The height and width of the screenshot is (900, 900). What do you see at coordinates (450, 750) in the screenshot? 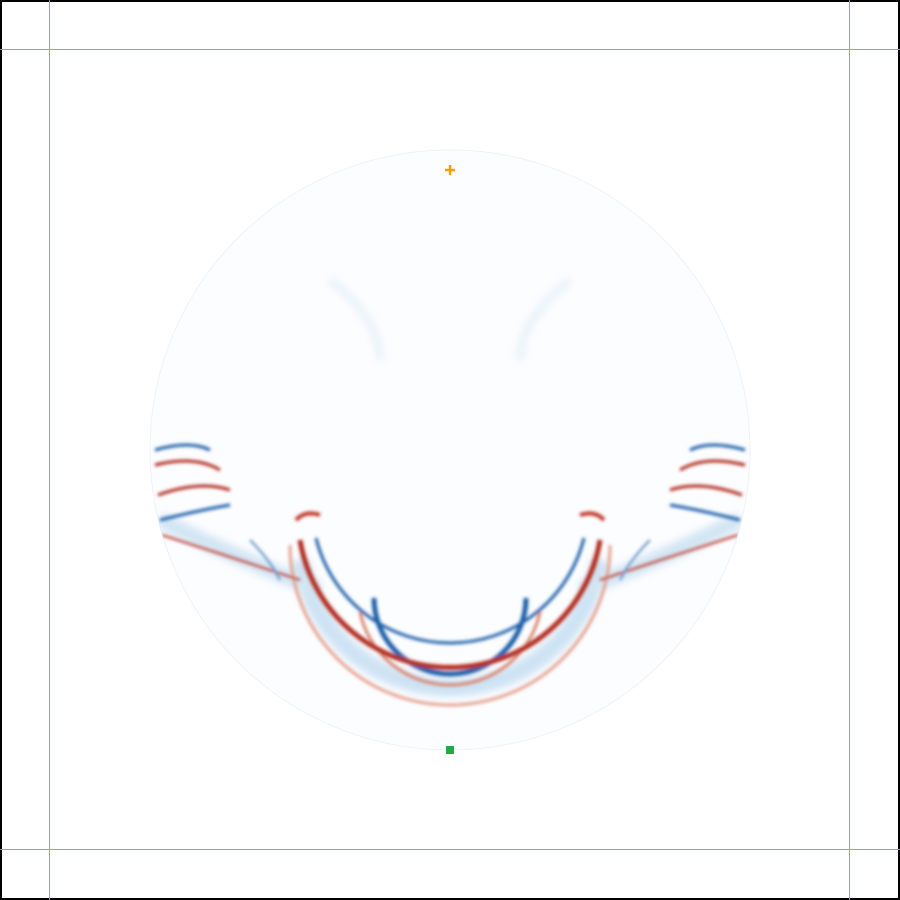
I see `receiver-marker` at bounding box center [450, 750].